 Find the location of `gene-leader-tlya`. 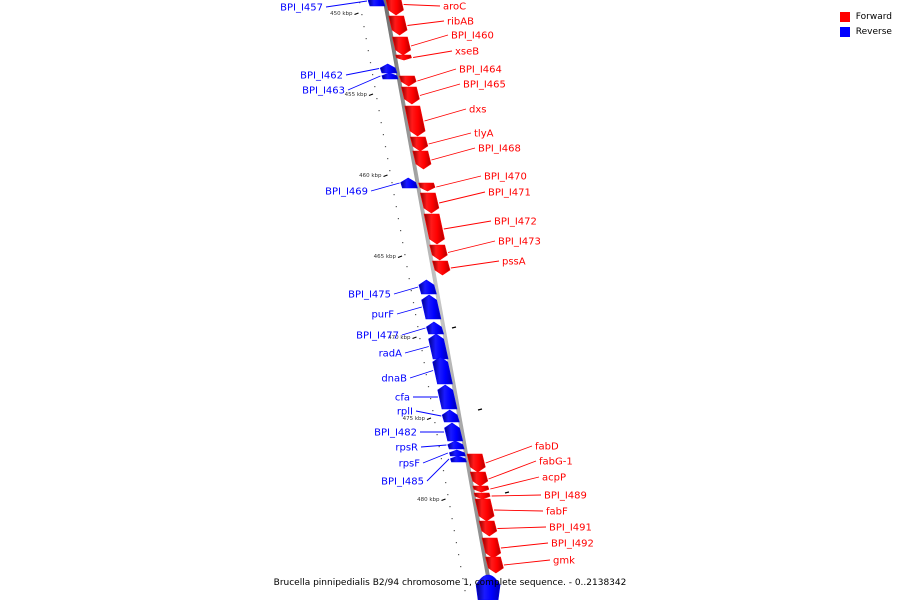

gene-leader-tlya is located at coordinates (450, 138).